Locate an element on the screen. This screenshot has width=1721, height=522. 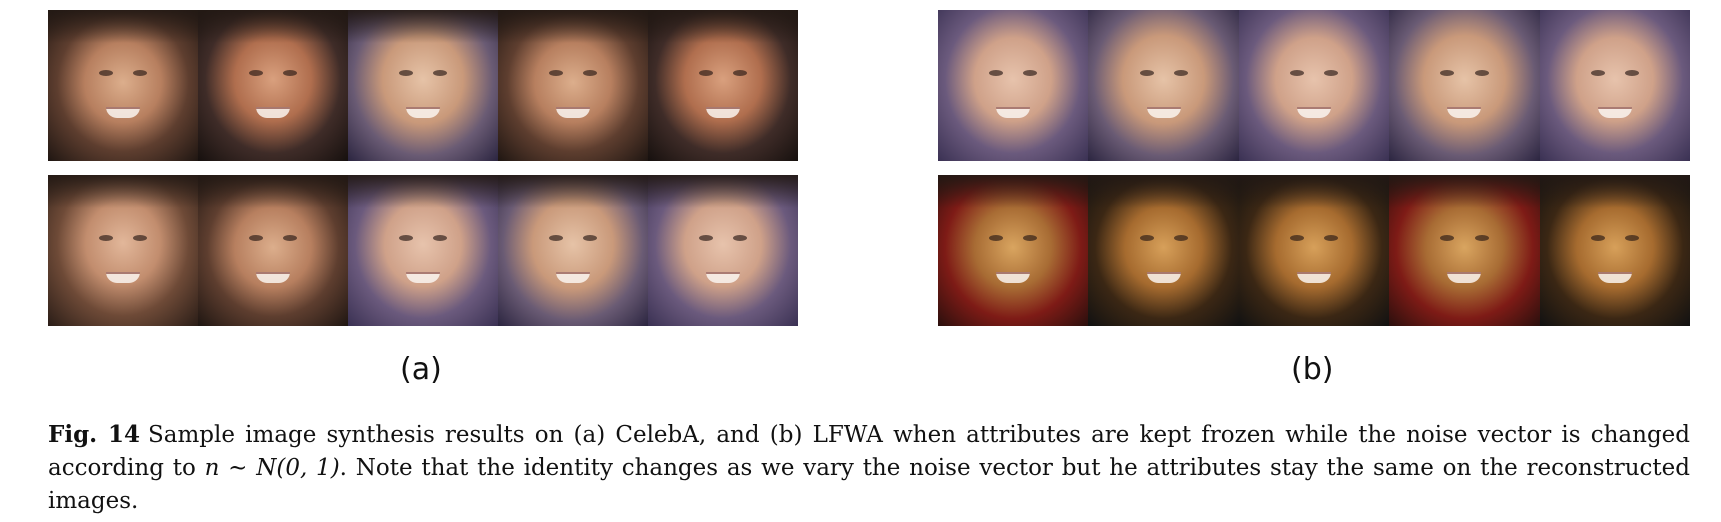
figure-label: Fig. 14 is located at coordinates (94, 434).